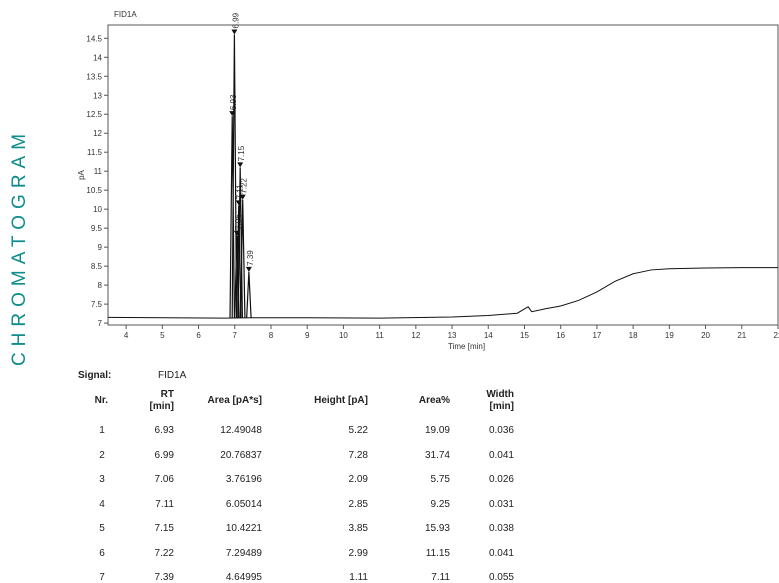  Describe the element at coordinates (100, 247) in the screenshot. I see `y-tick-label: 9` at that location.